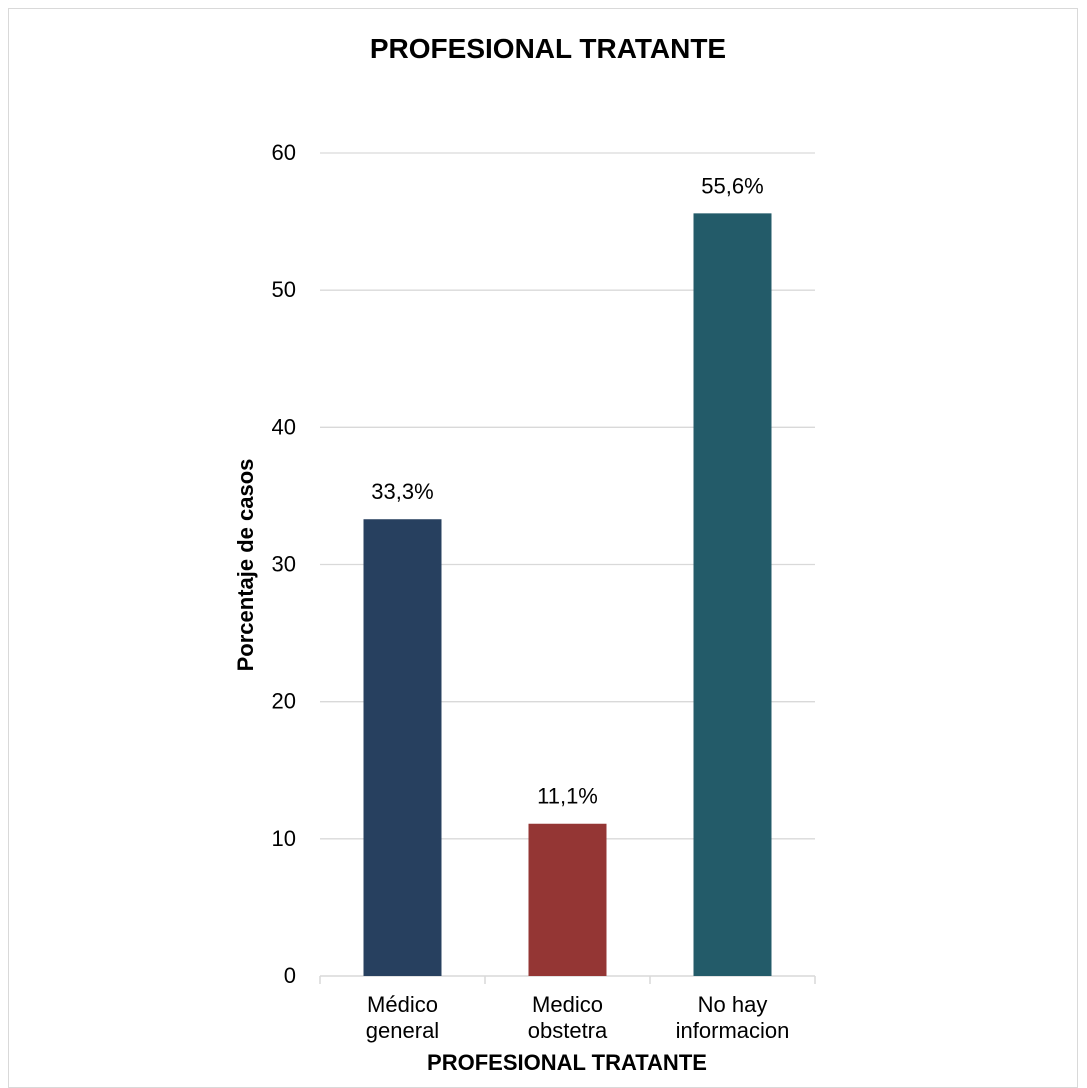 The image size is (1087, 1088). What do you see at coordinates (548, 48) in the screenshot?
I see `chart-title: PROFESIONAL TRATANTE` at bounding box center [548, 48].